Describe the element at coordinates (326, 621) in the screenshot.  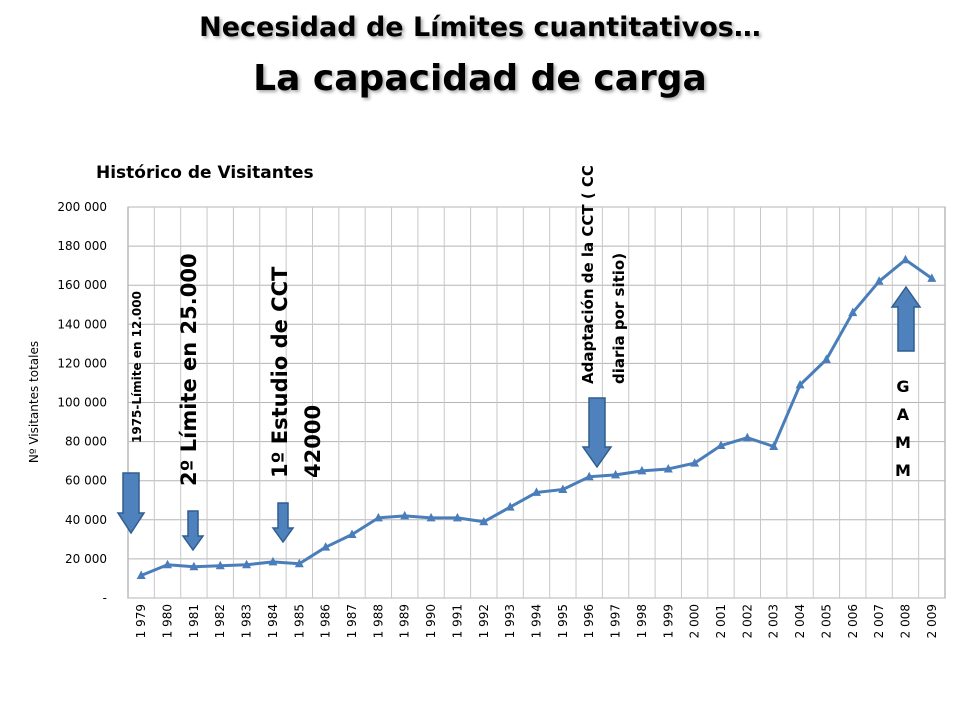
I see `x-tick-label: 1 986` at that location.